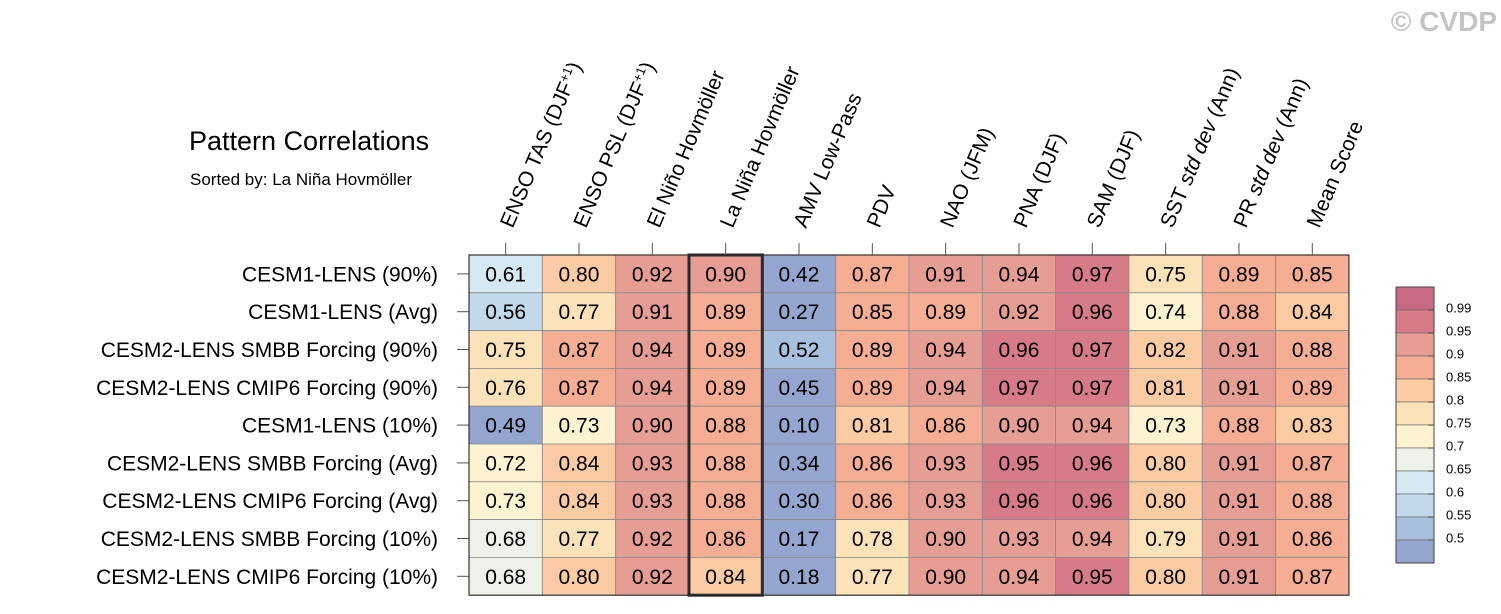  What do you see at coordinates (541, 144) in the screenshot?
I see `column-label: ENSO TAS (DJF+1)` at bounding box center [541, 144].